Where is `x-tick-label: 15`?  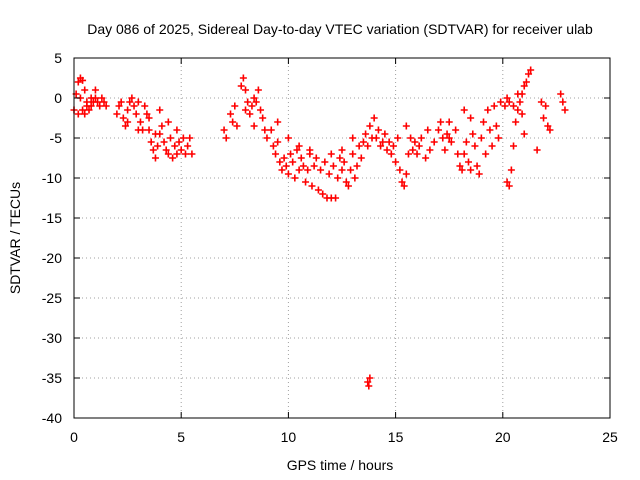
x-tick-label: 15 is located at coordinates (396, 437).